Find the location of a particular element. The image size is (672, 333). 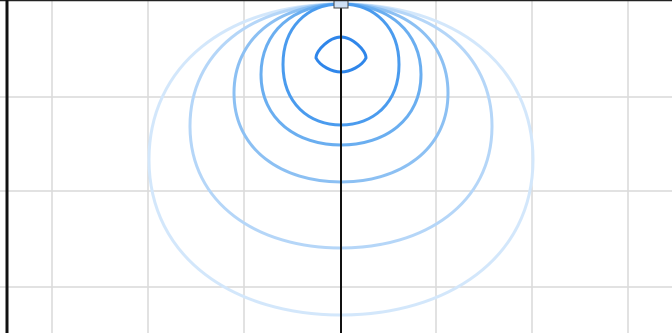

source-marker is located at coordinates (341, 4).